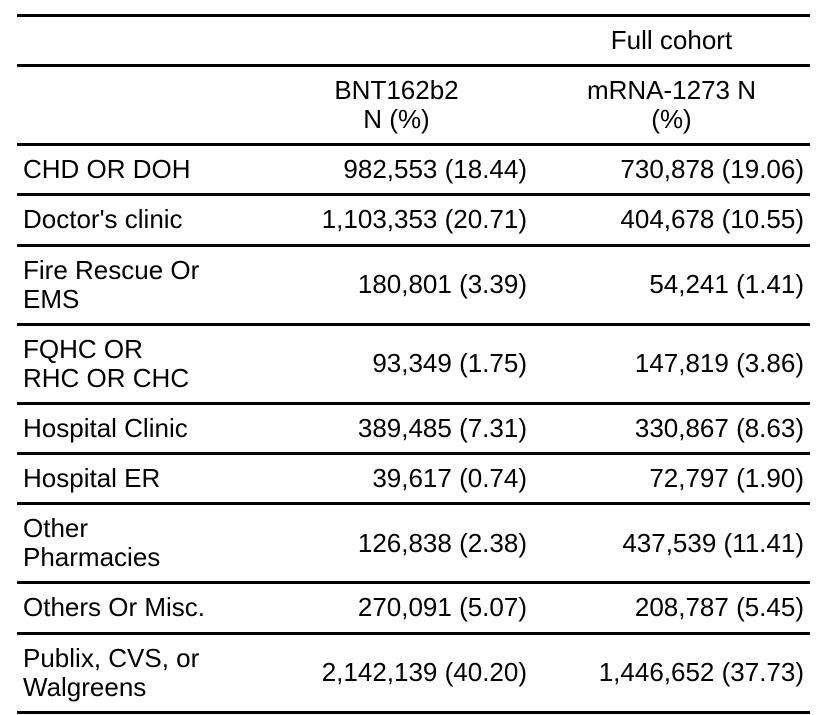 The height and width of the screenshot is (715, 827). What do you see at coordinates (671, 220) in the screenshot?
I see `cell-mrna1273: 404,678 (10.55)` at bounding box center [671, 220].